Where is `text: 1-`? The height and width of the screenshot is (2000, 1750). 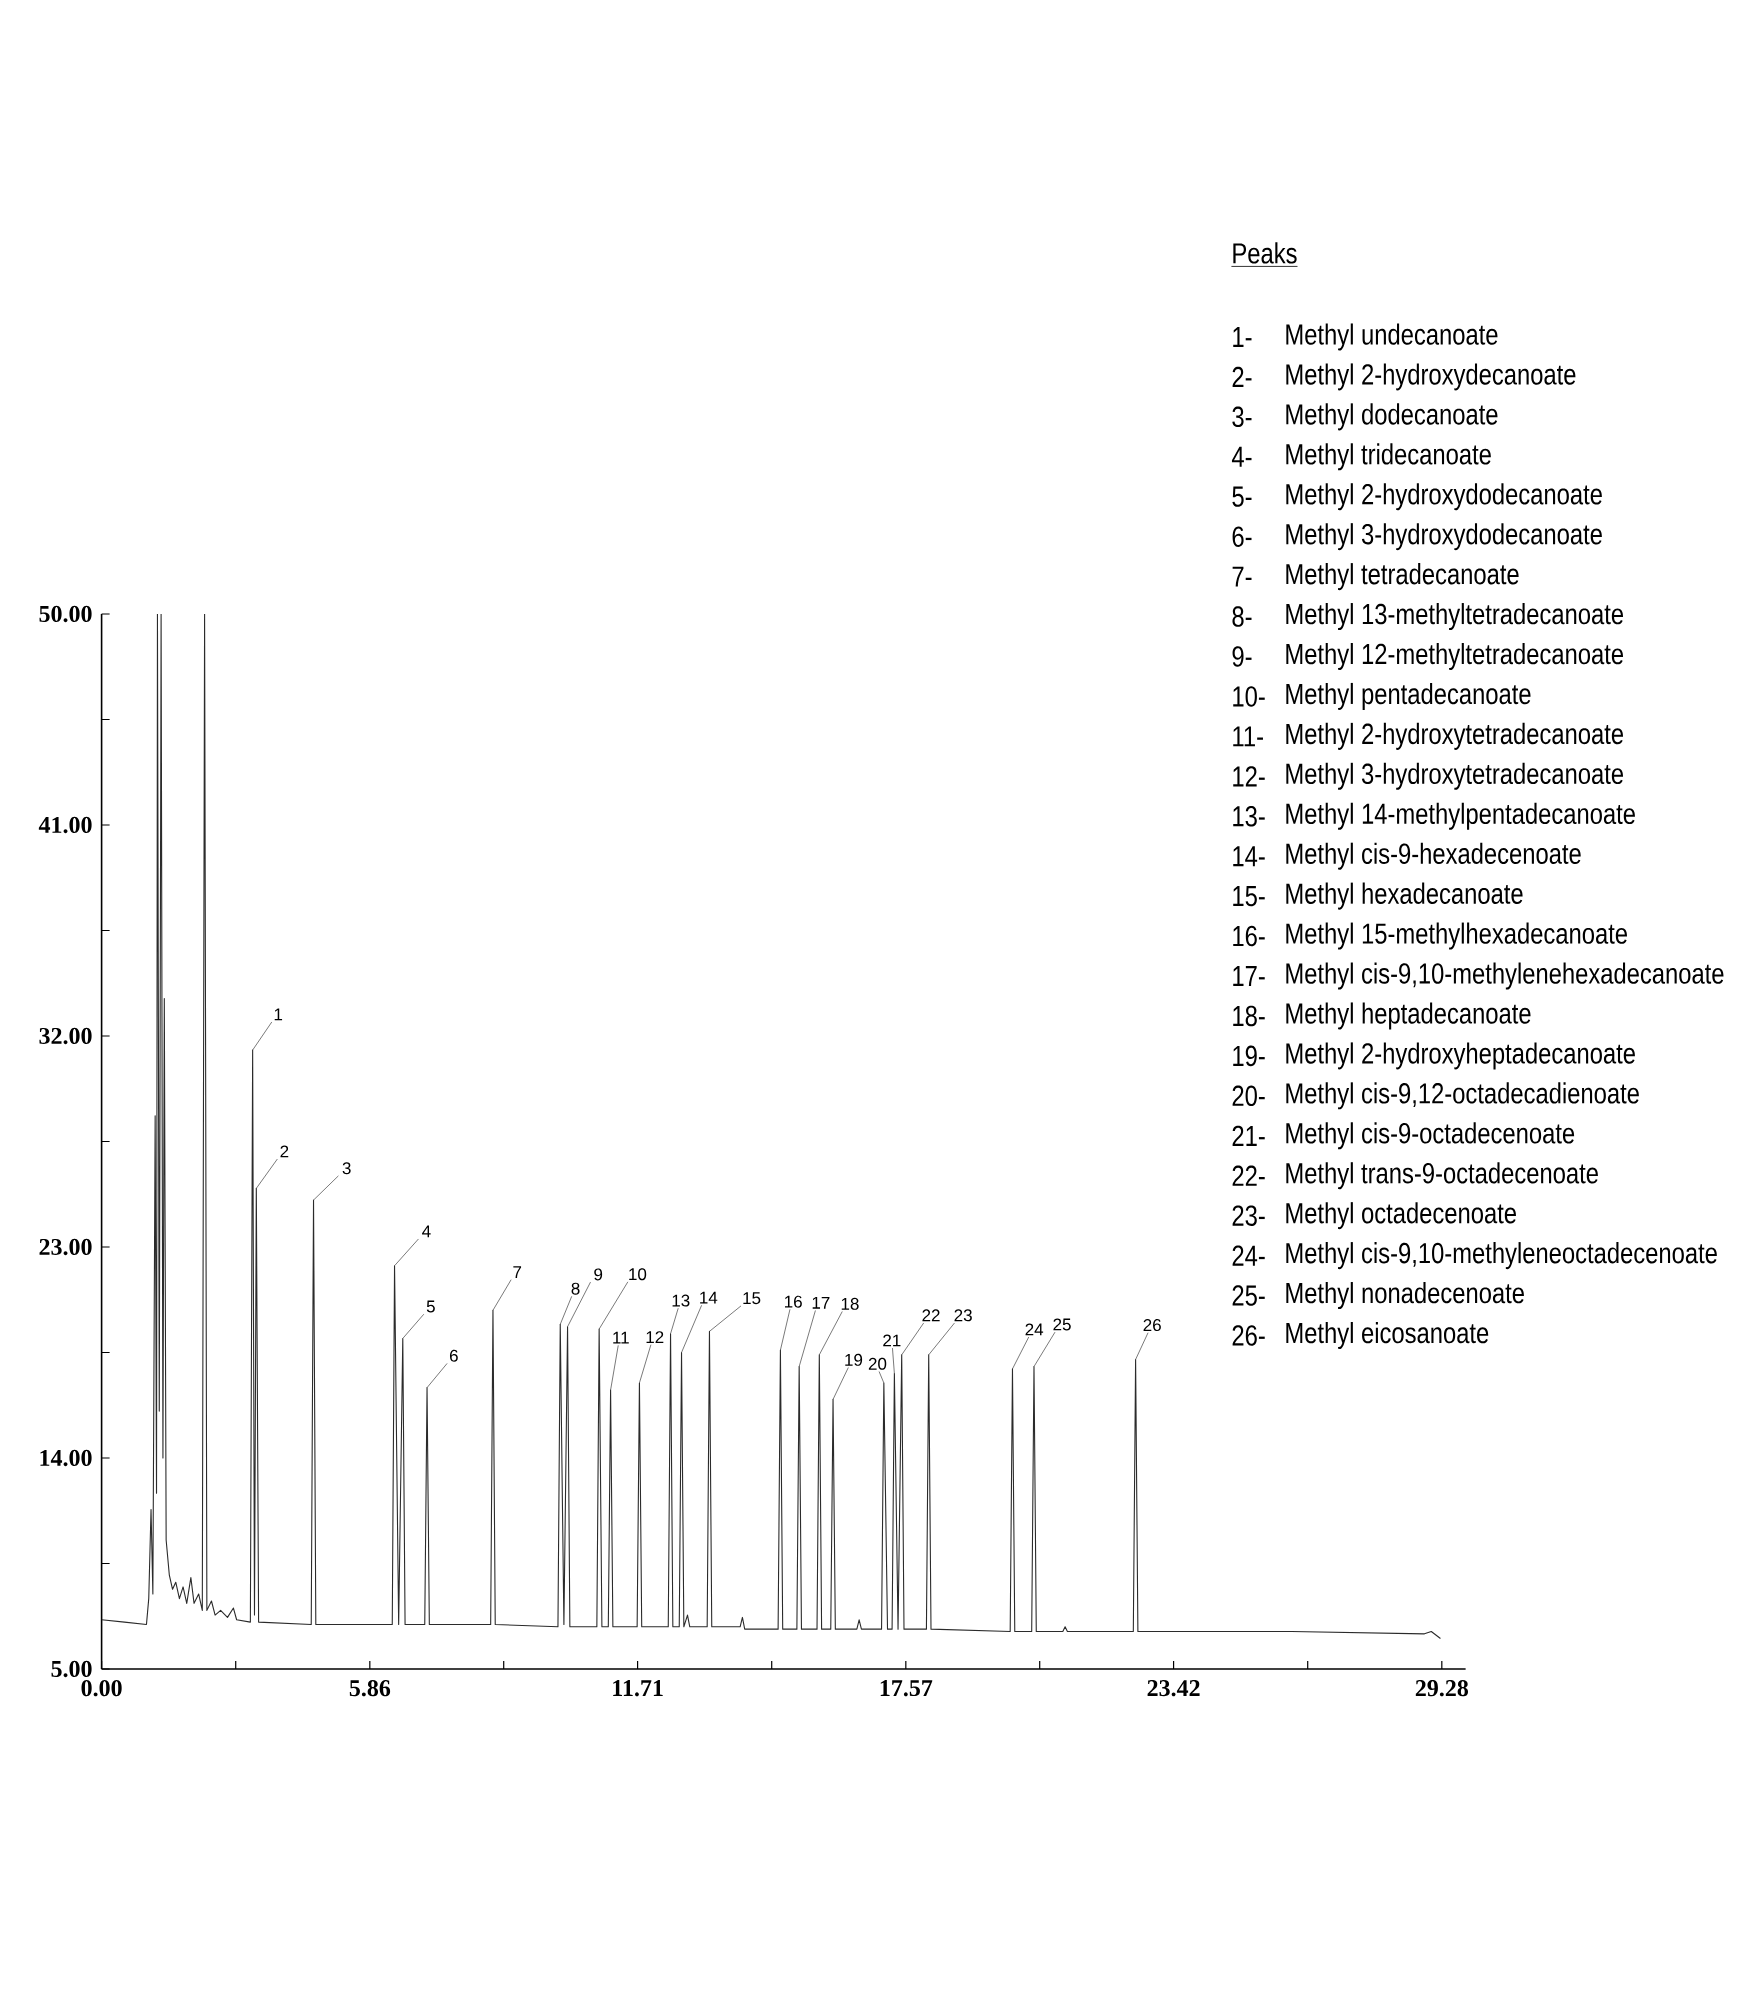 text: 1- is located at coordinates (1242, 337).